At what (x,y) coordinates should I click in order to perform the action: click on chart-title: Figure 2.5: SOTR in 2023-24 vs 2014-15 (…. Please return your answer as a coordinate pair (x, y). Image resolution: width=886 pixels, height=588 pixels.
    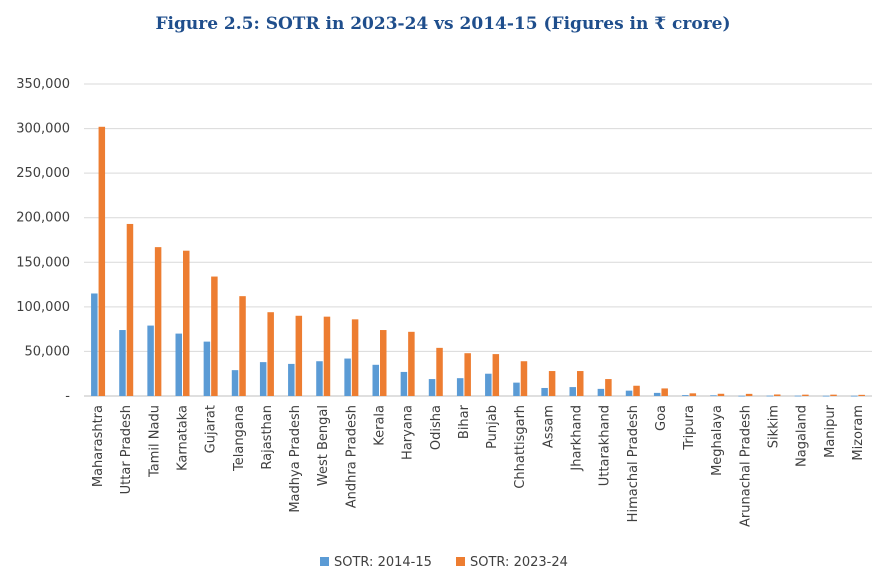
    Looking at the image, I should click on (443, 24).